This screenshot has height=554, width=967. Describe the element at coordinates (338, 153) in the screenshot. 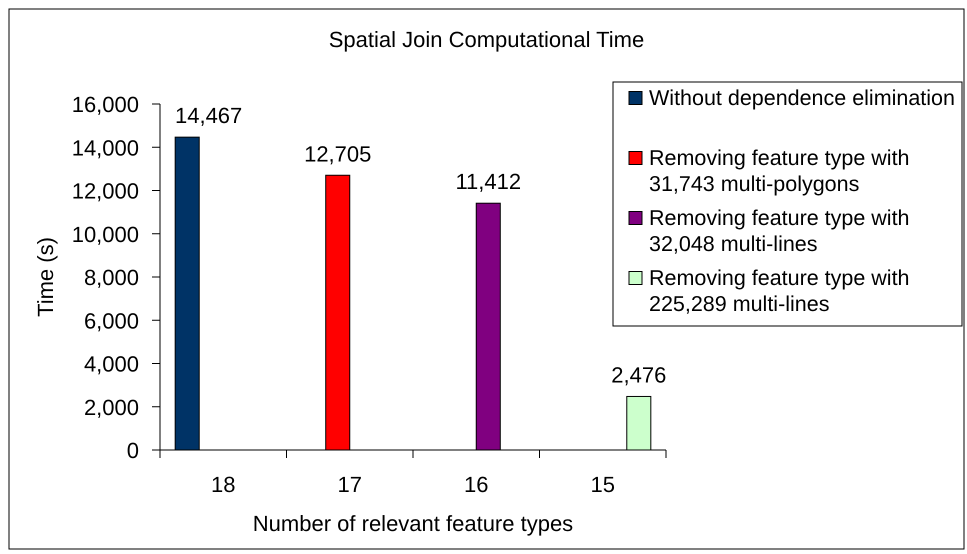

I see `data-label: 12,705` at that location.